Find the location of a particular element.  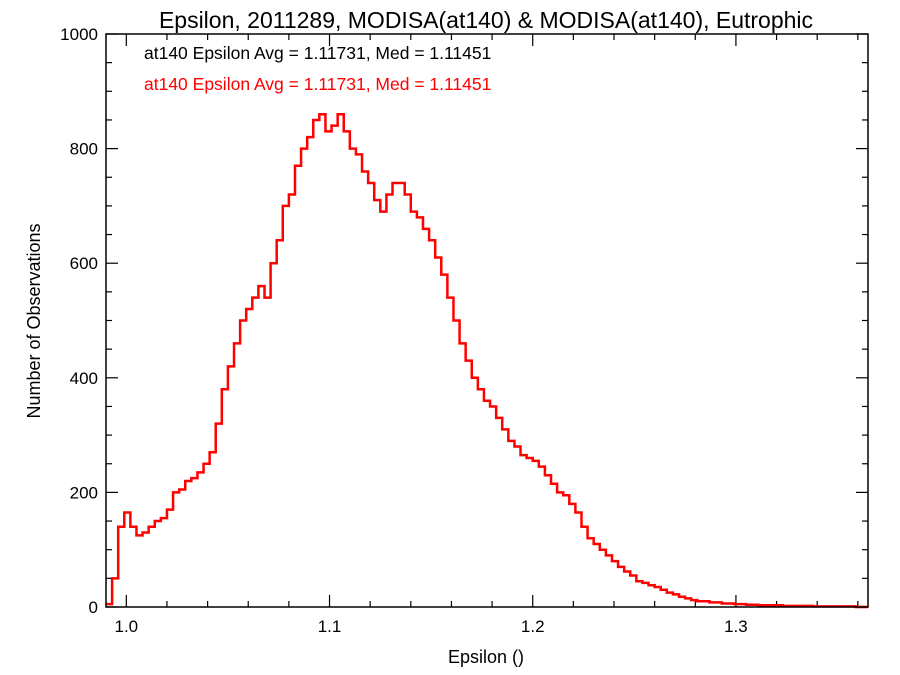

y-tick-label: 0 is located at coordinates (93, 607).